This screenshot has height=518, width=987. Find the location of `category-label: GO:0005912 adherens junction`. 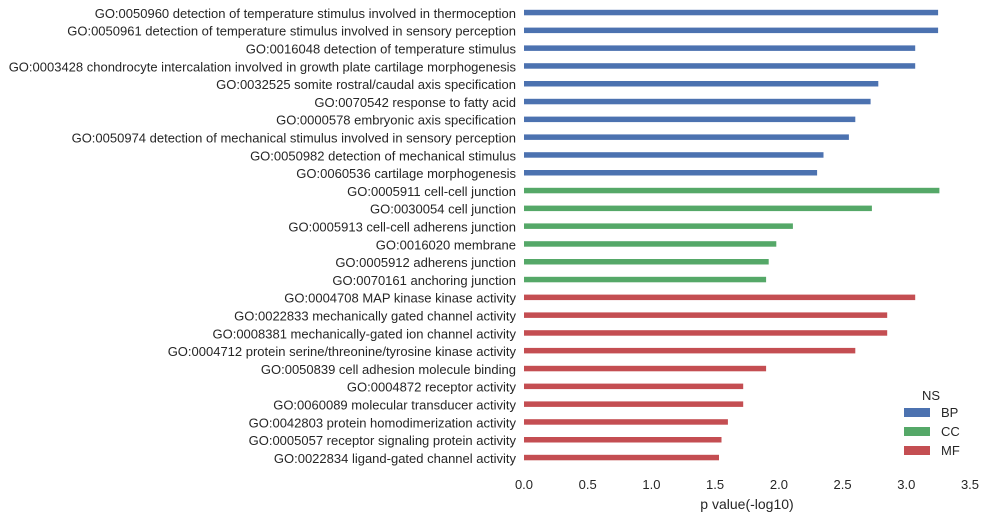

category-label: GO:0005912 adherens junction is located at coordinates (425, 262).